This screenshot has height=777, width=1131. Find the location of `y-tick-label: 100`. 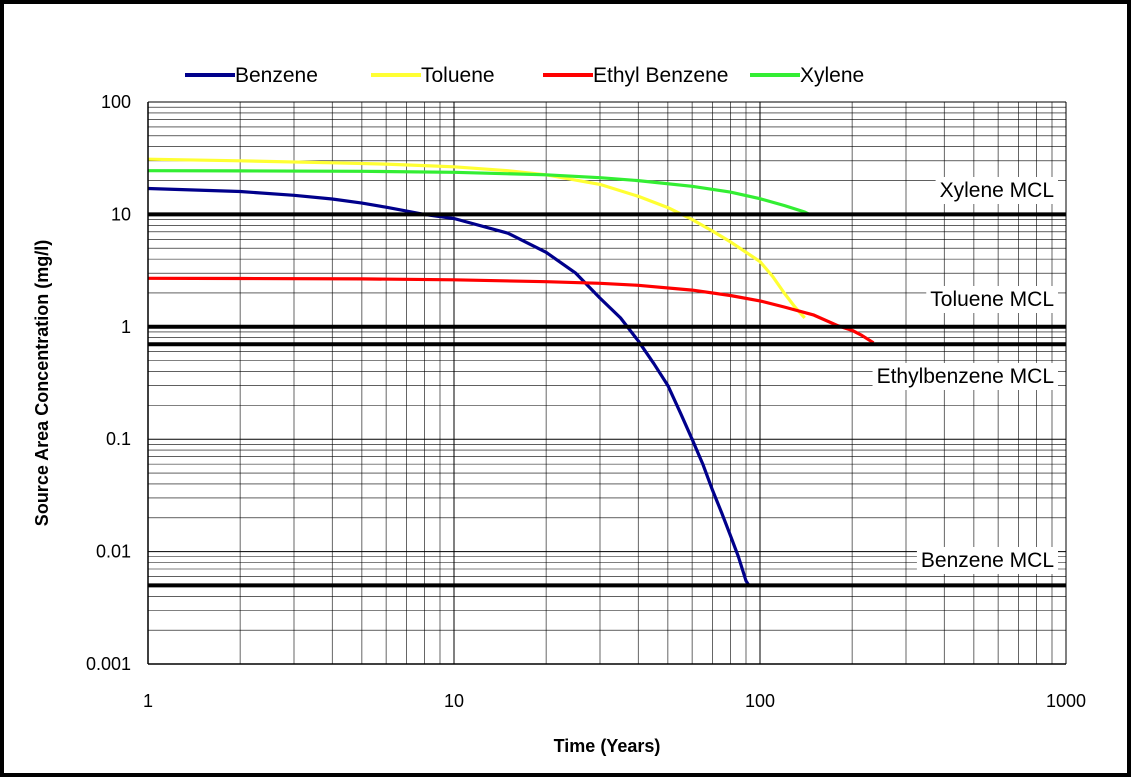

y-tick-label: 100 is located at coordinates (116, 102).